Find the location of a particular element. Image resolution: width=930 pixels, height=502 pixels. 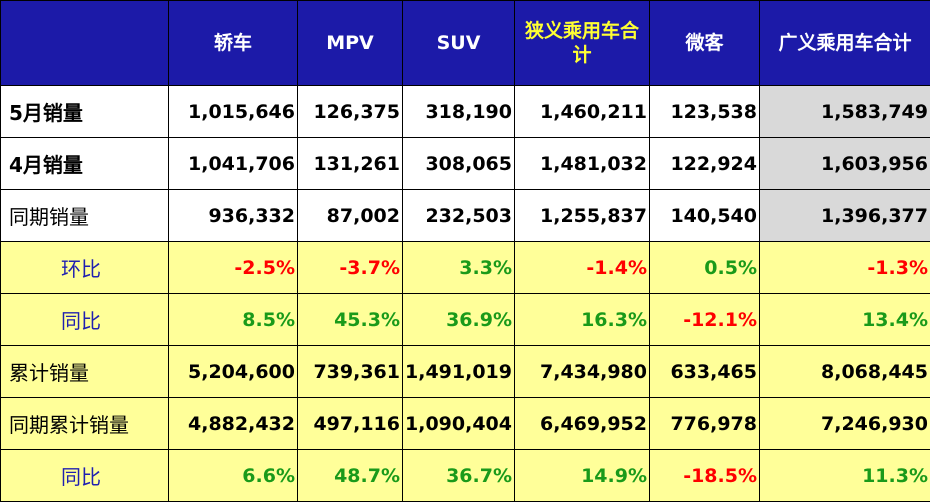

cell-value: 36.9% is located at coordinates (459, 320).